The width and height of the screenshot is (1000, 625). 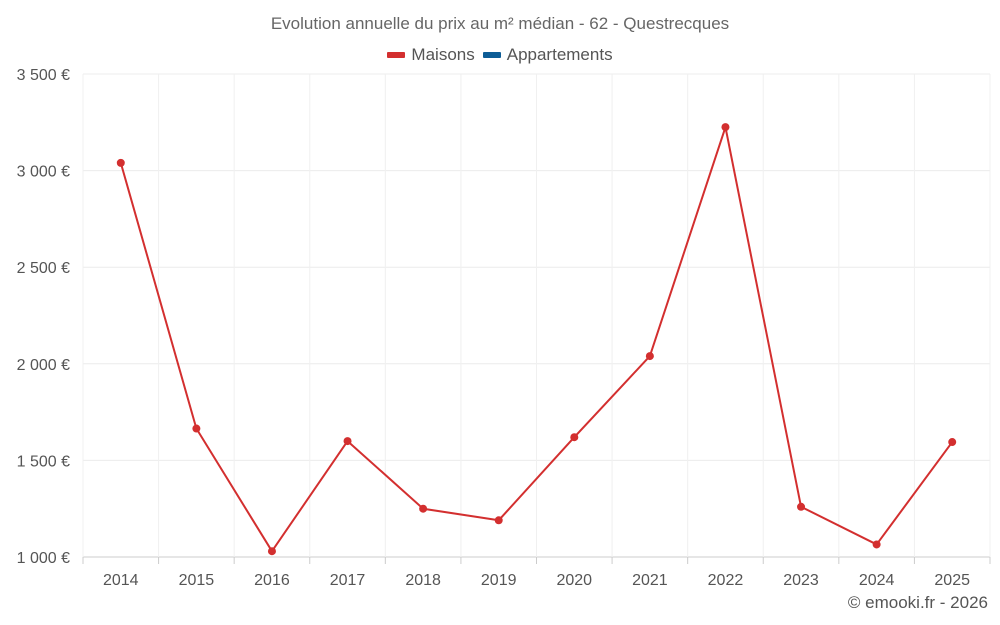 What do you see at coordinates (952, 580) in the screenshot?
I see `x-tick-label: 2025` at bounding box center [952, 580].